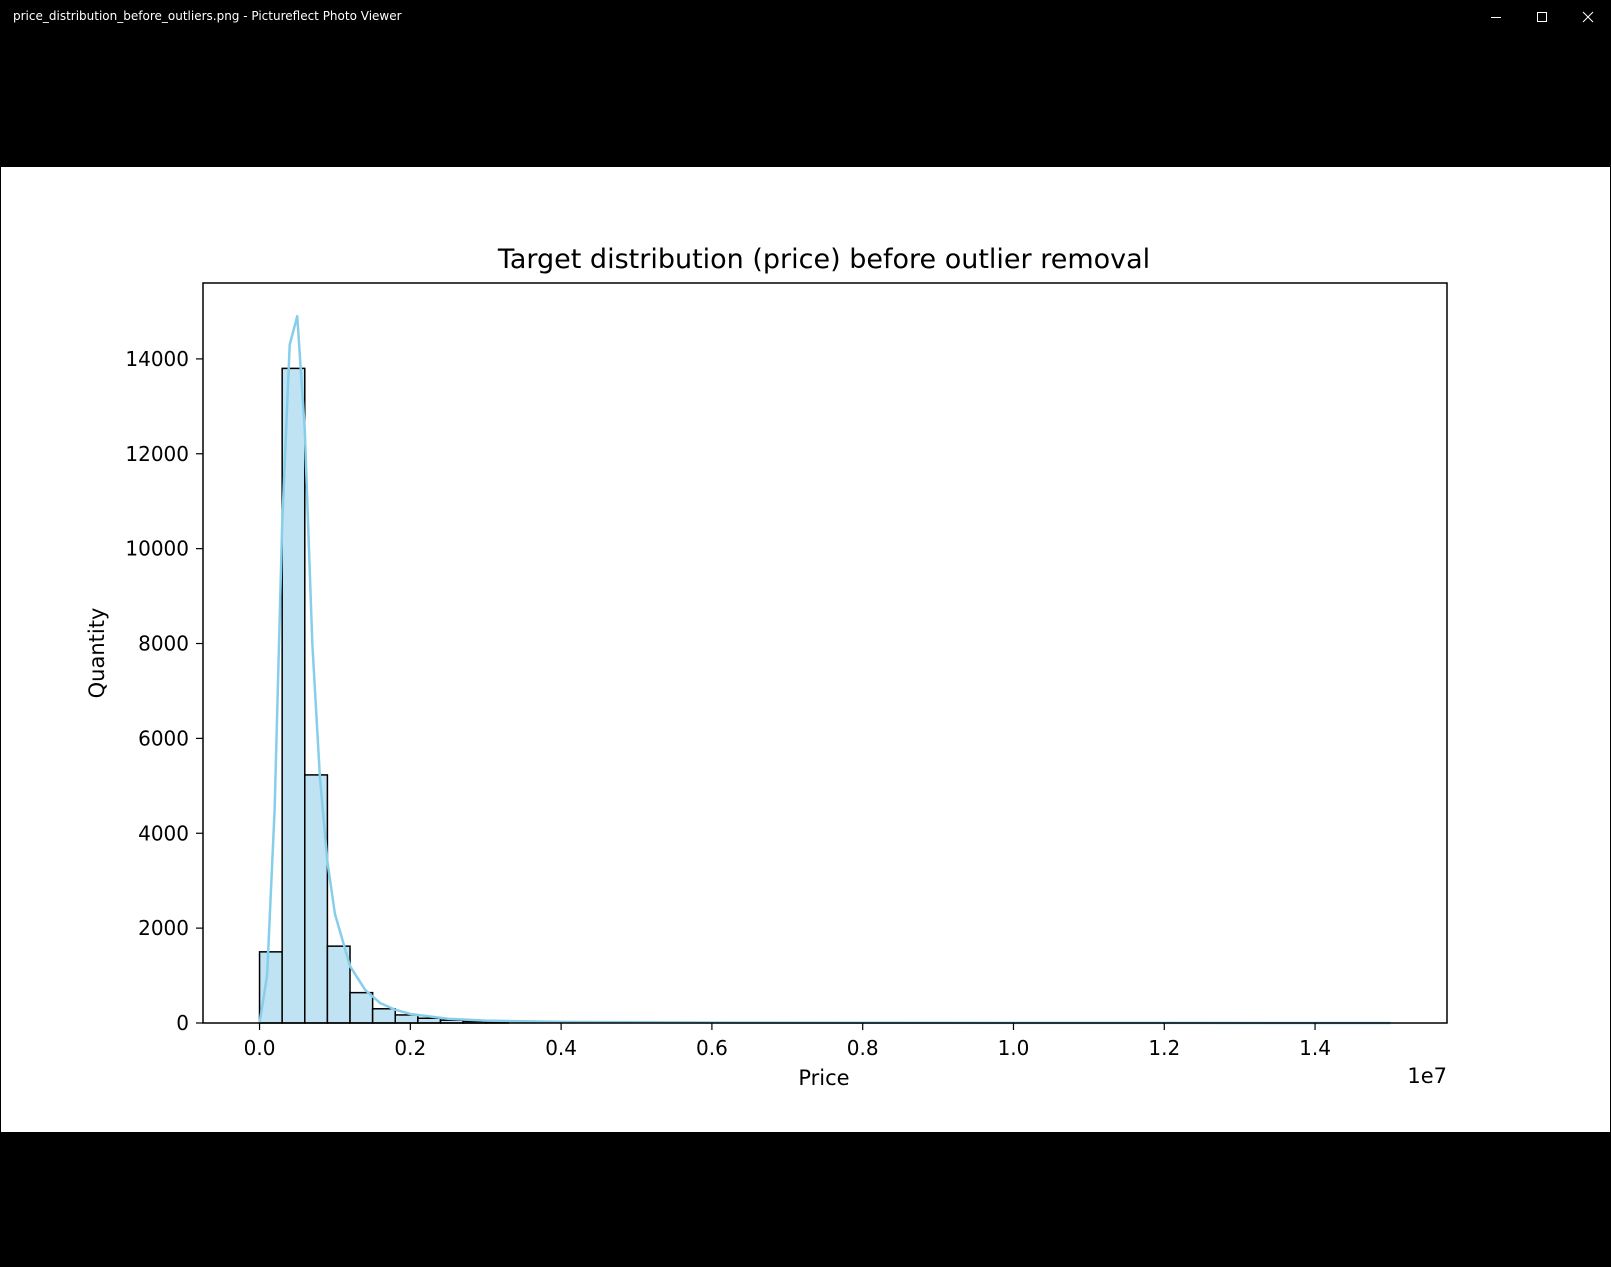  Describe the element at coordinates (157, 359) in the screenshot. I see `y-tick-label: 14000` at that location.